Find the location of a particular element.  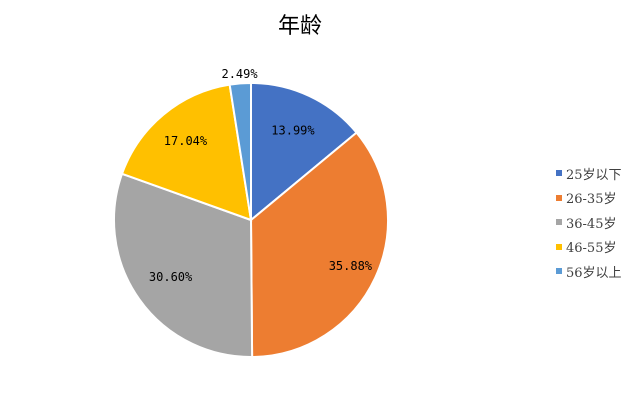

data-label: 17.04% is located at coordinates (186, 141).